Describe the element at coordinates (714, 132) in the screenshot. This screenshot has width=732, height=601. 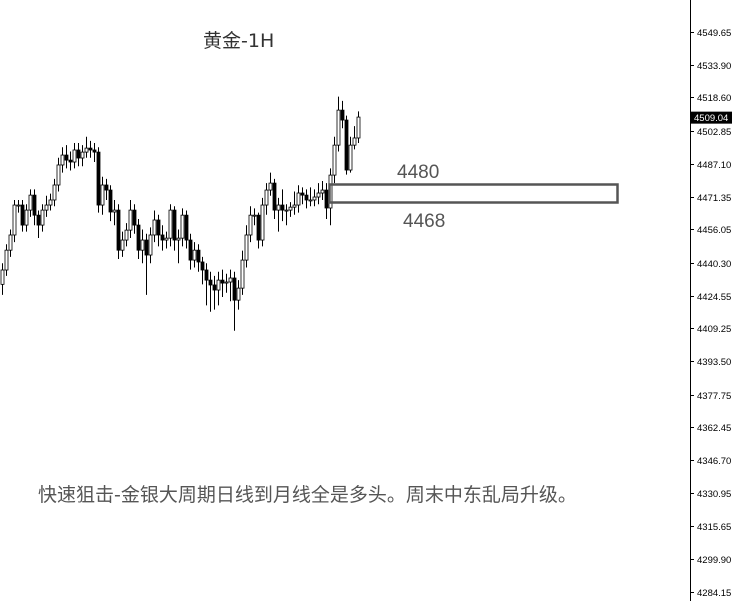
I see `y-axis-tick-label: 4502.85` at that location.